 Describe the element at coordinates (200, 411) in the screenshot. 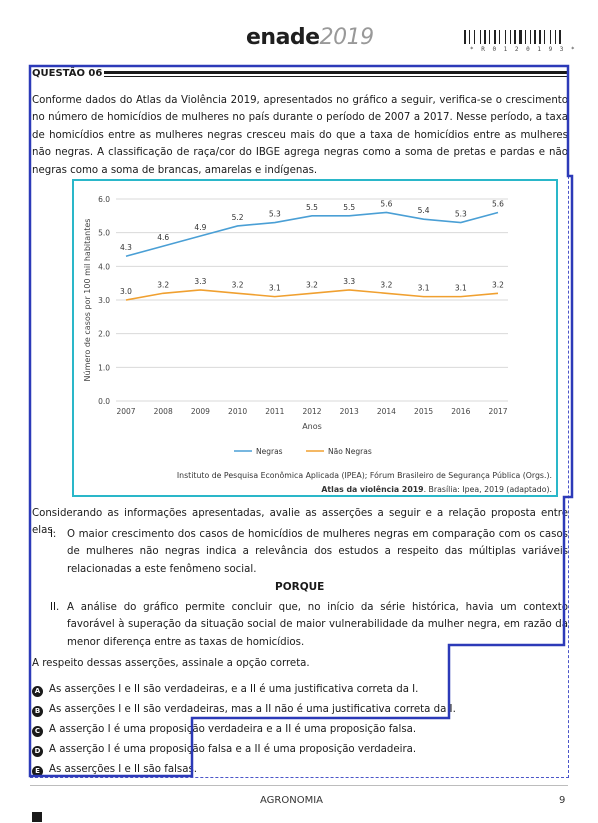

I see `x-tick-label: 2009` at that location.